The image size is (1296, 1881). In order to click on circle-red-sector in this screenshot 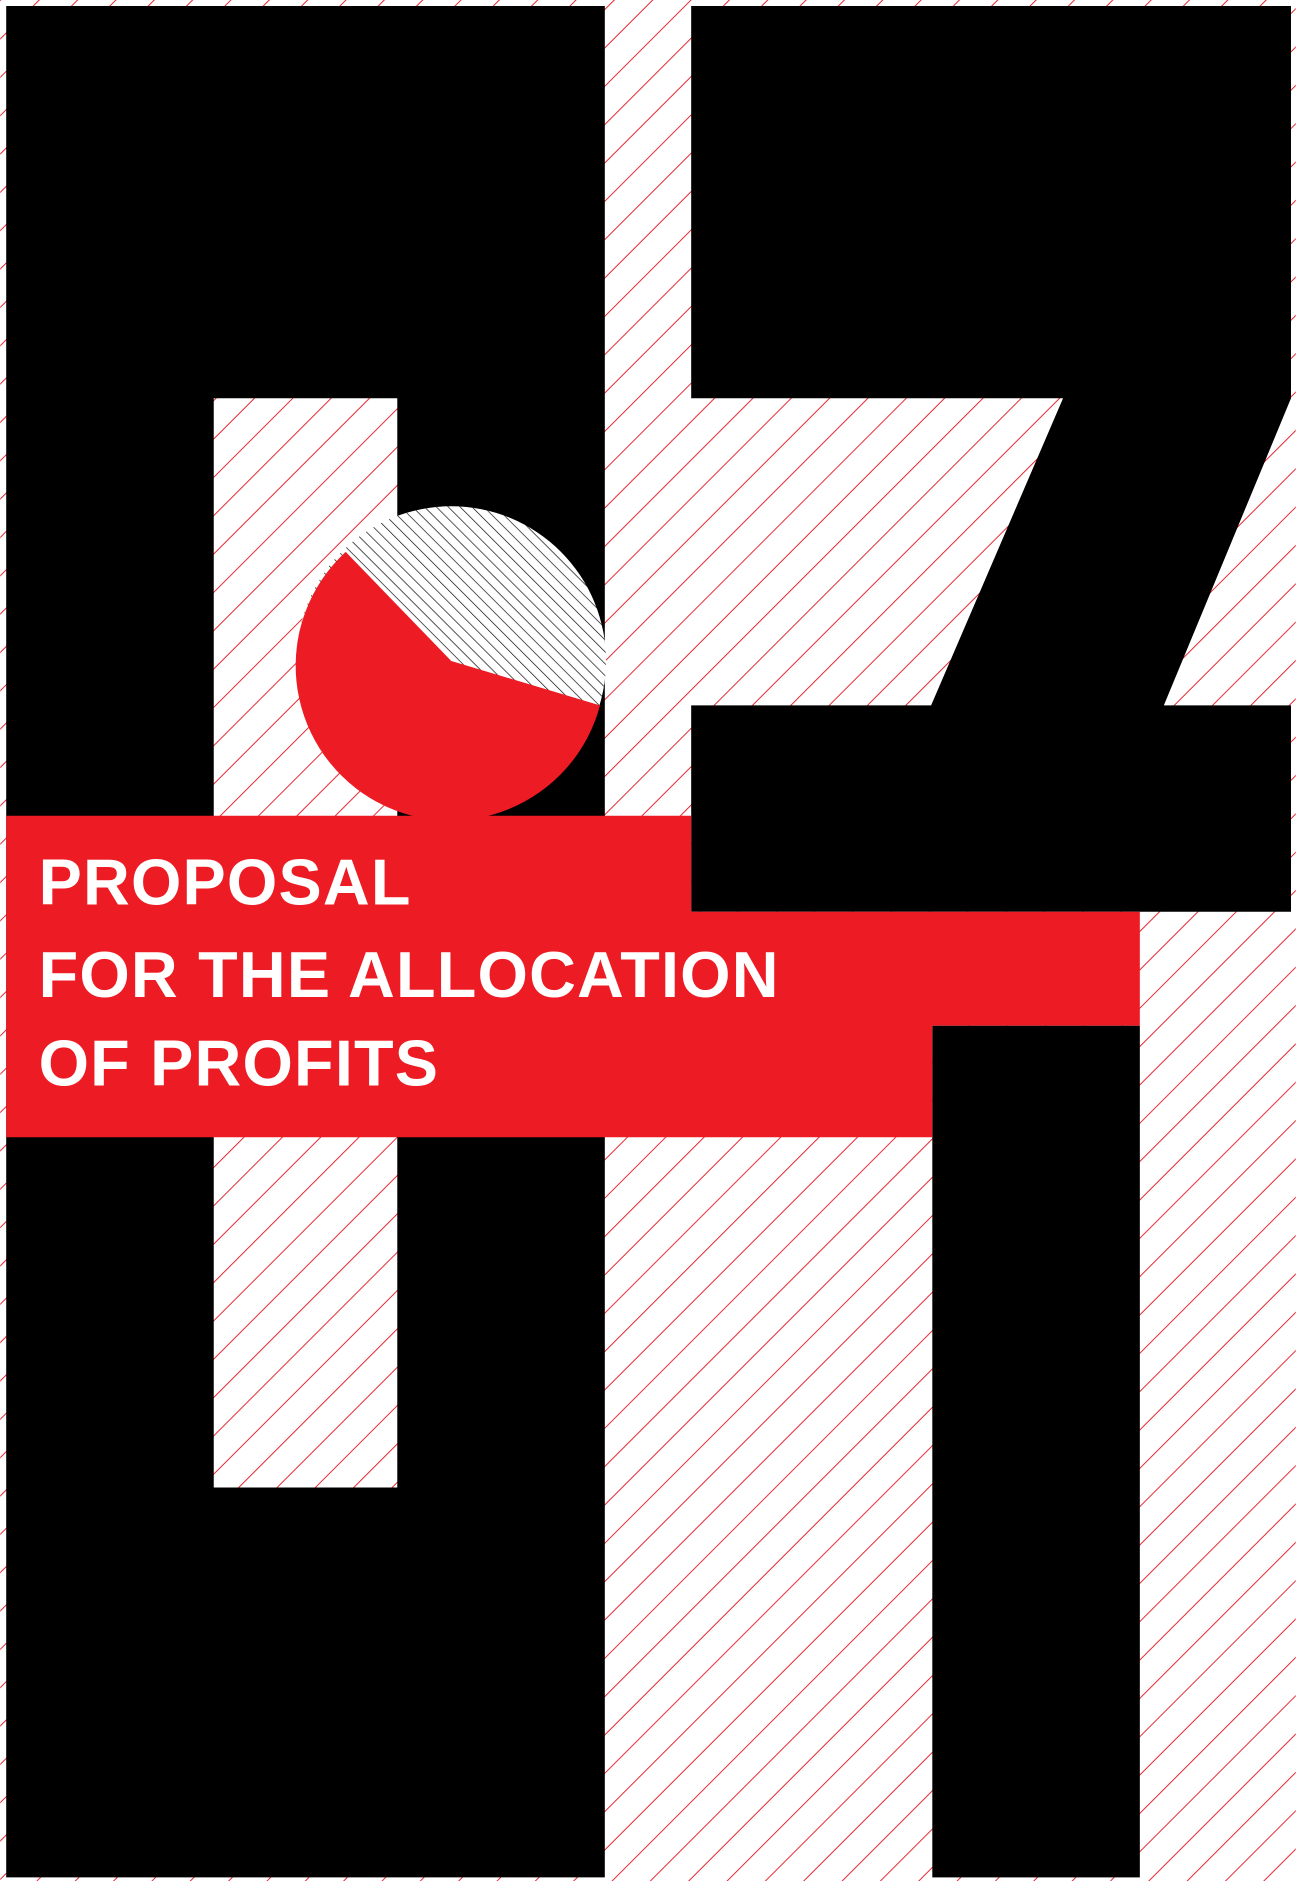, I will do `click(448, 686)`.